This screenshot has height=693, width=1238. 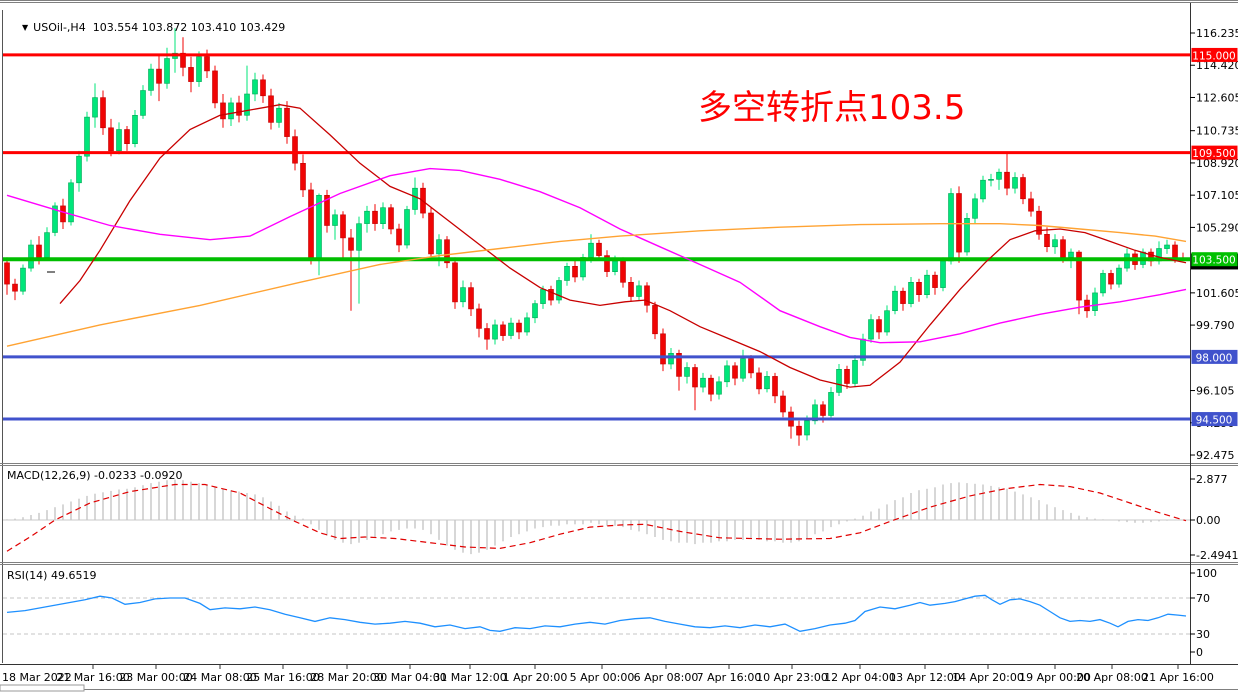 What do you see at coordinates (1055, 677) in the screenshot?
I see `time-label: 19 Apr 00:00` at bounding box center [1055, 677].